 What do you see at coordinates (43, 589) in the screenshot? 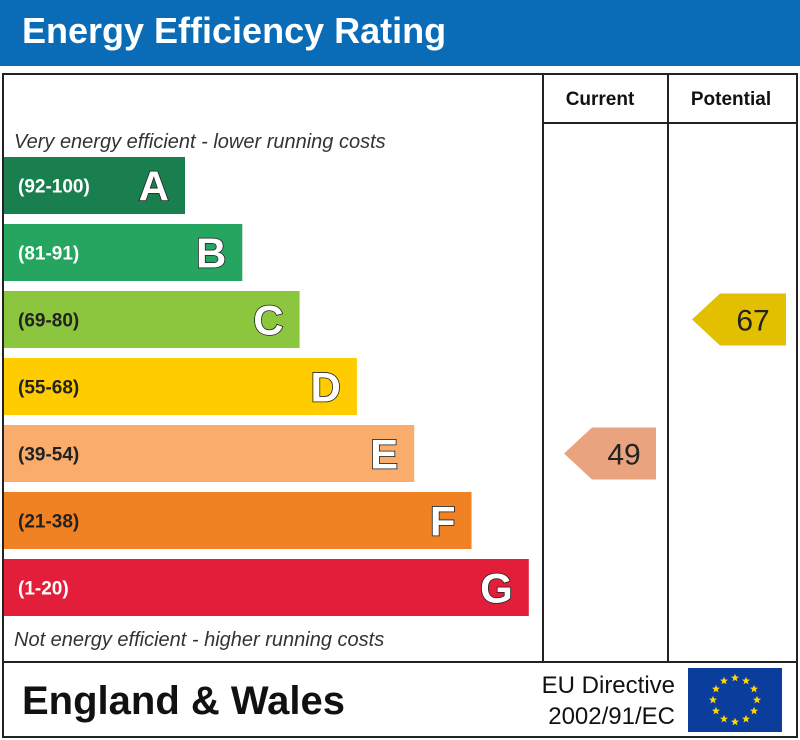
I see `band-g-range: (1-20)` at bounding box center [43, 589].